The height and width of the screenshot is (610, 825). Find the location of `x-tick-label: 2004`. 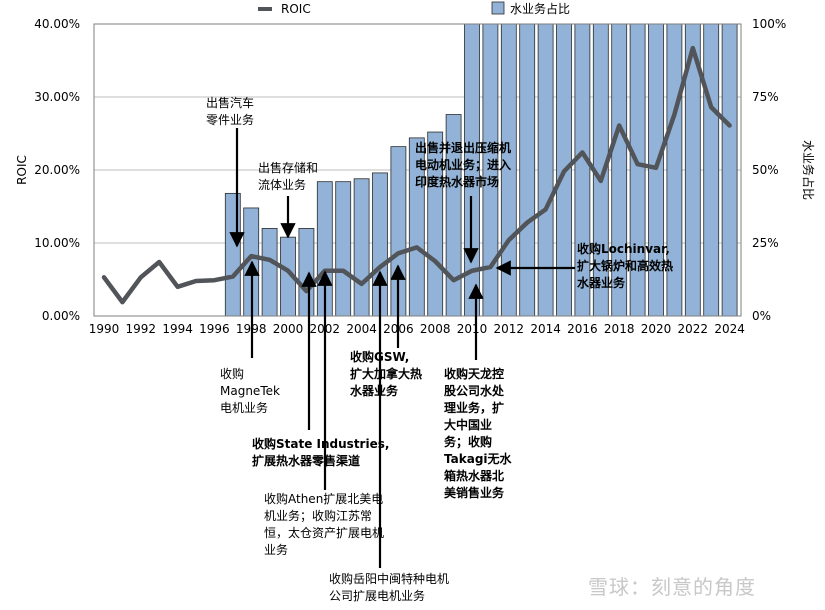

x-tick-label: 2004 is located at coordinates (361, 329).